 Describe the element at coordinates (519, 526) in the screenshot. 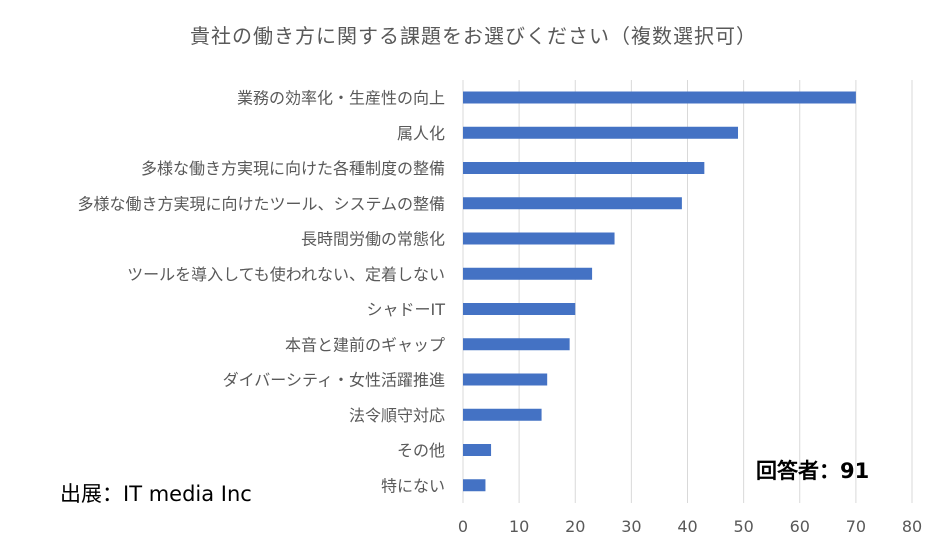

I see `x-tick-label-10: 10` at that location.